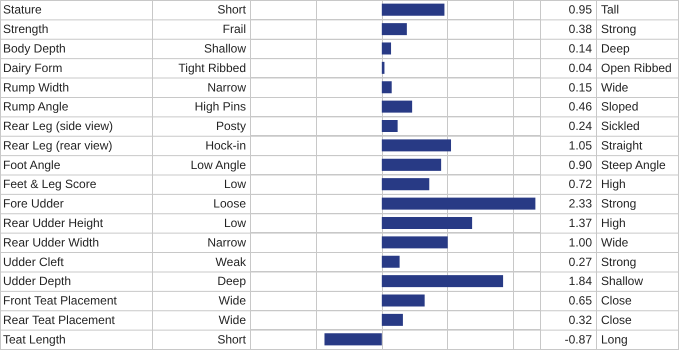  What do you see at coordinates (220, 107) in the screenshot?
I see `text: High Pins` at bounding box center [220, 107].